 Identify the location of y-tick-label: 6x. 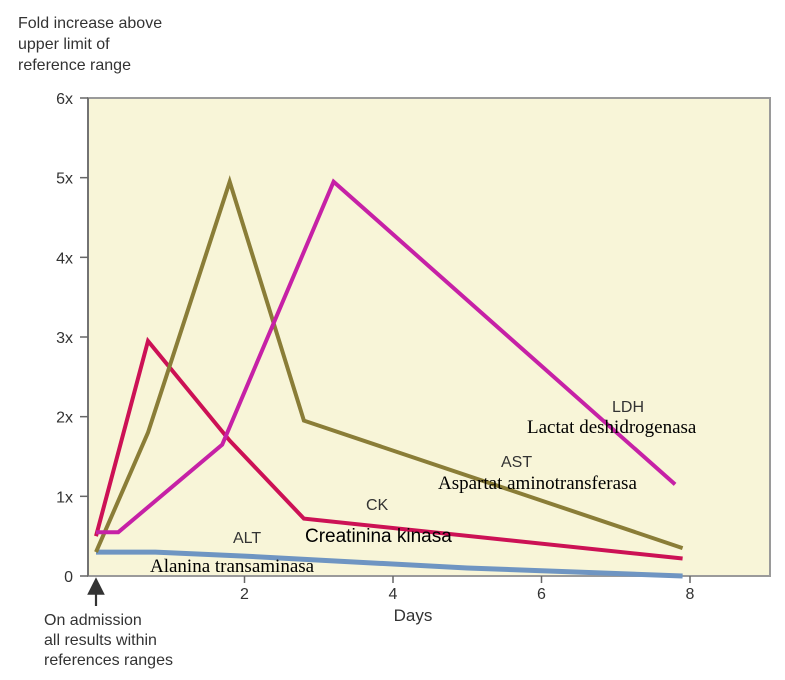
(64, 99).